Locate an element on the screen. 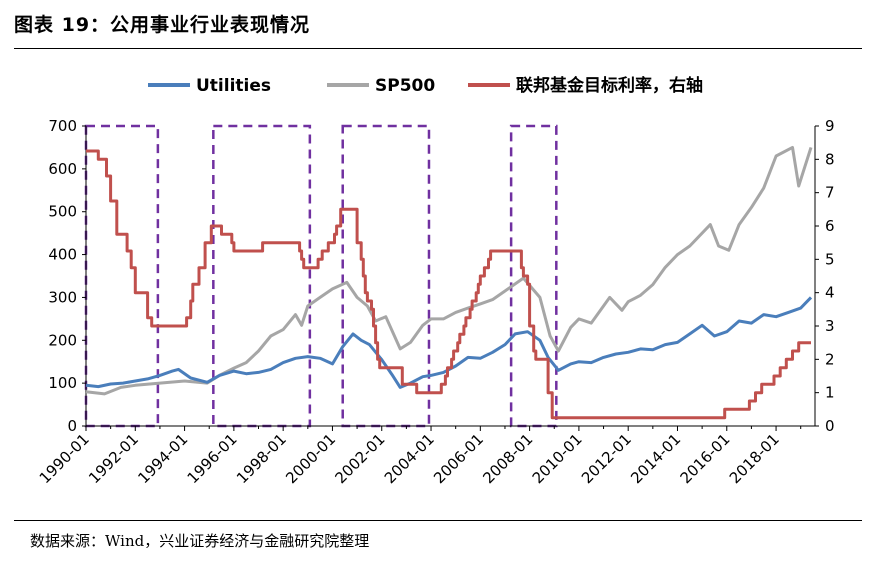 The width and height of the screenshot is (884, 562). x-tick-label: 2006-01 is located at coordinates (458, 458).